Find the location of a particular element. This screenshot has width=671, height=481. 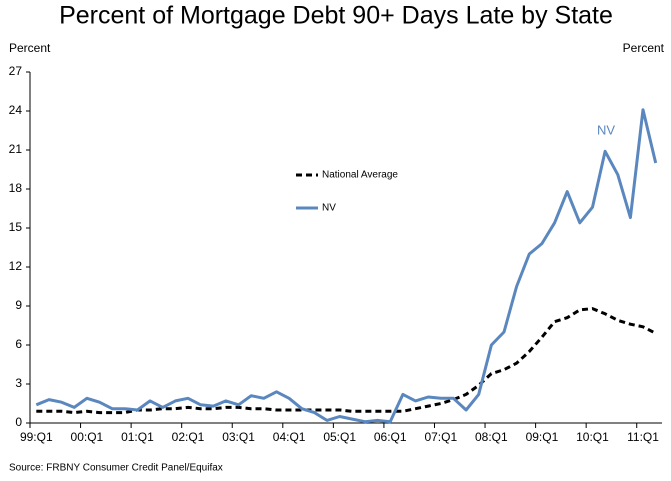

x-tick-label: 99:Q1 is located at coordinates (36, 437).